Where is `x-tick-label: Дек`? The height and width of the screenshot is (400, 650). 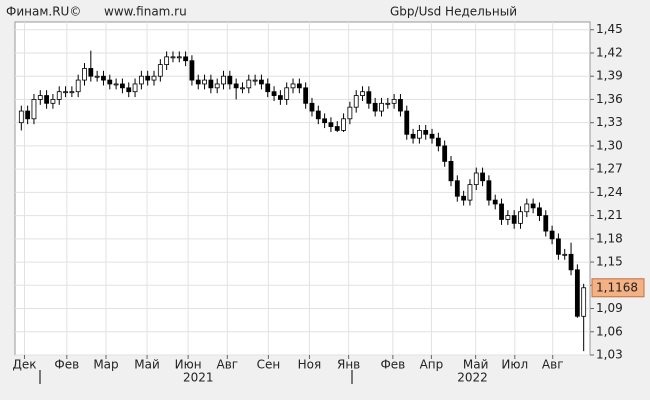
x-tick-label: Дек is located at coordinates (24, 365).